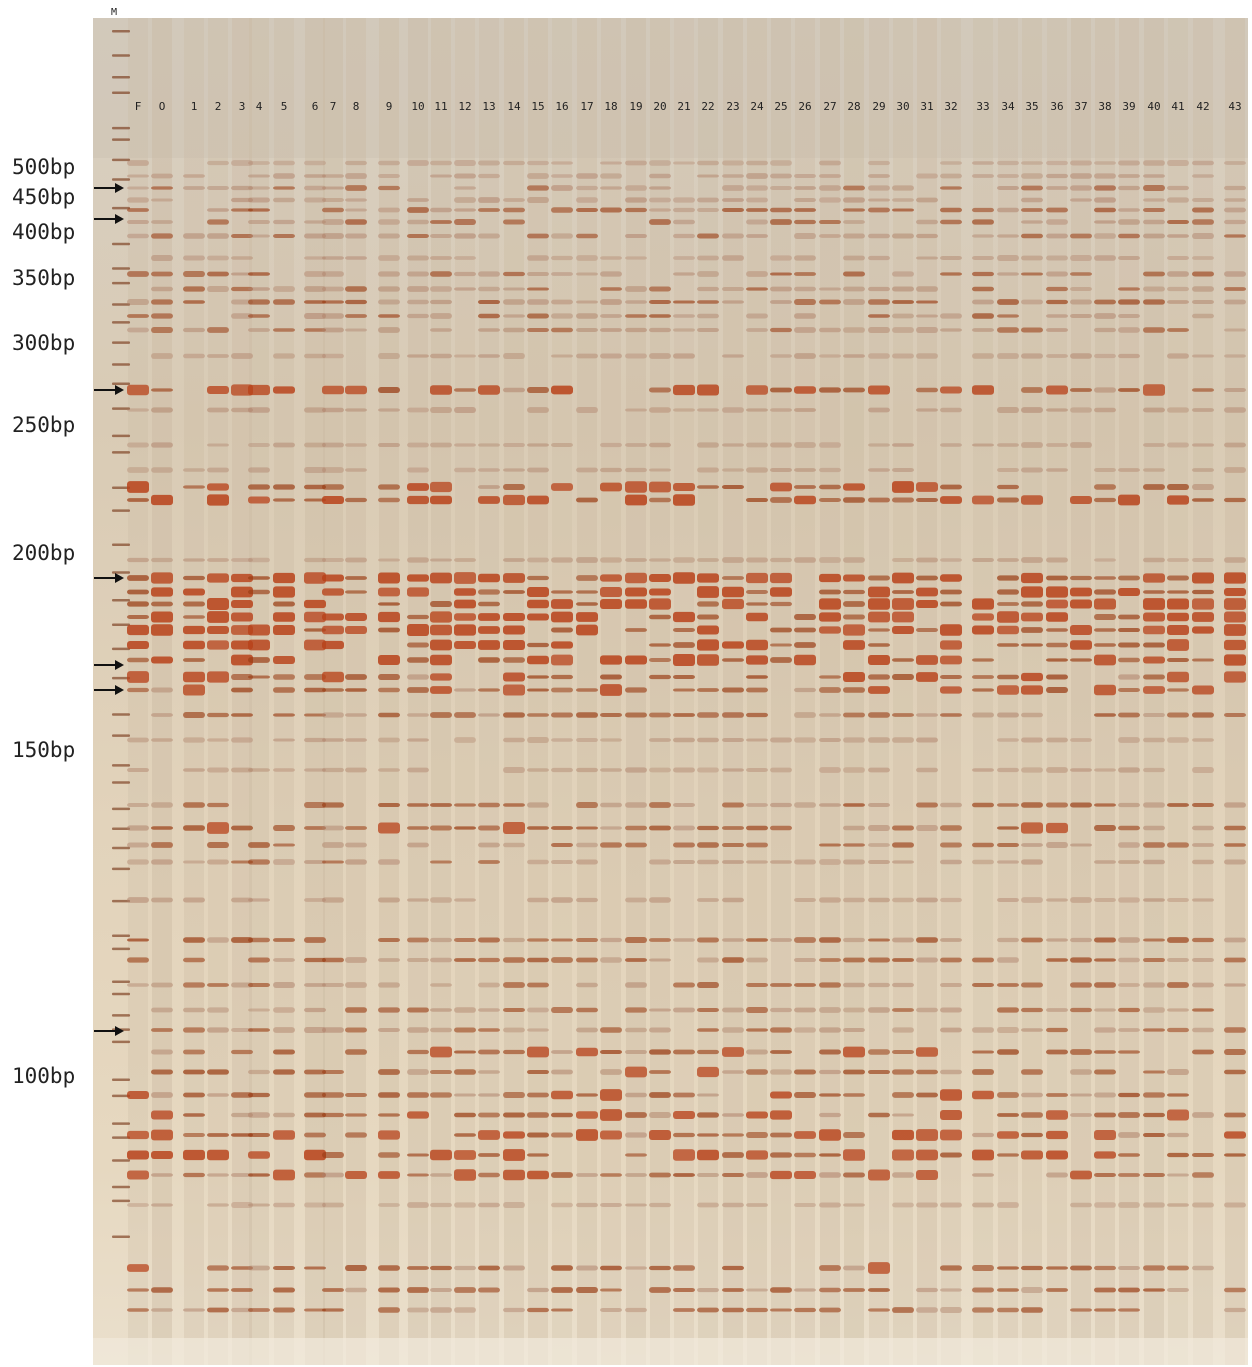 Image resolution: width=1252 pixels, height=1367 pixels. What do you see at coordinates (660, 106) in the screenshot?
I see `lane-label-20: 20` at bounding box center [660, 106].